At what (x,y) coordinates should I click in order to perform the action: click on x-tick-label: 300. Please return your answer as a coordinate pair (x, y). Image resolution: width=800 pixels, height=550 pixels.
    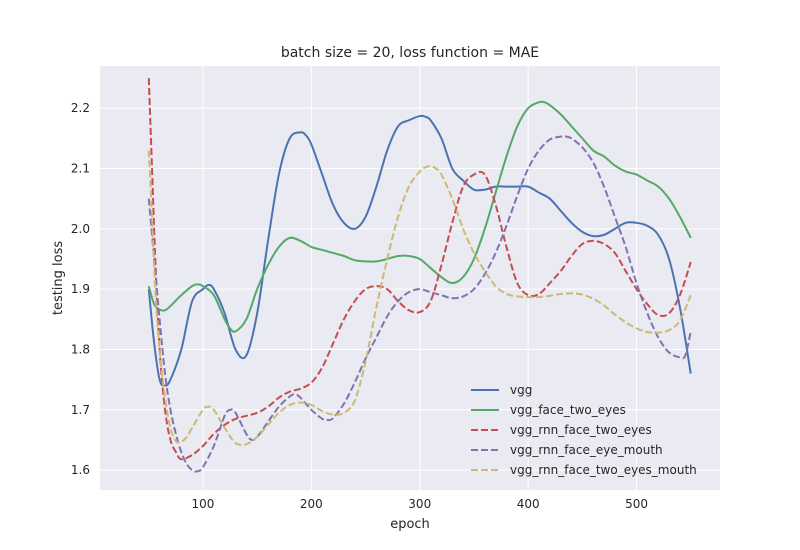
    Looking at the image, I should click on (419, 504).